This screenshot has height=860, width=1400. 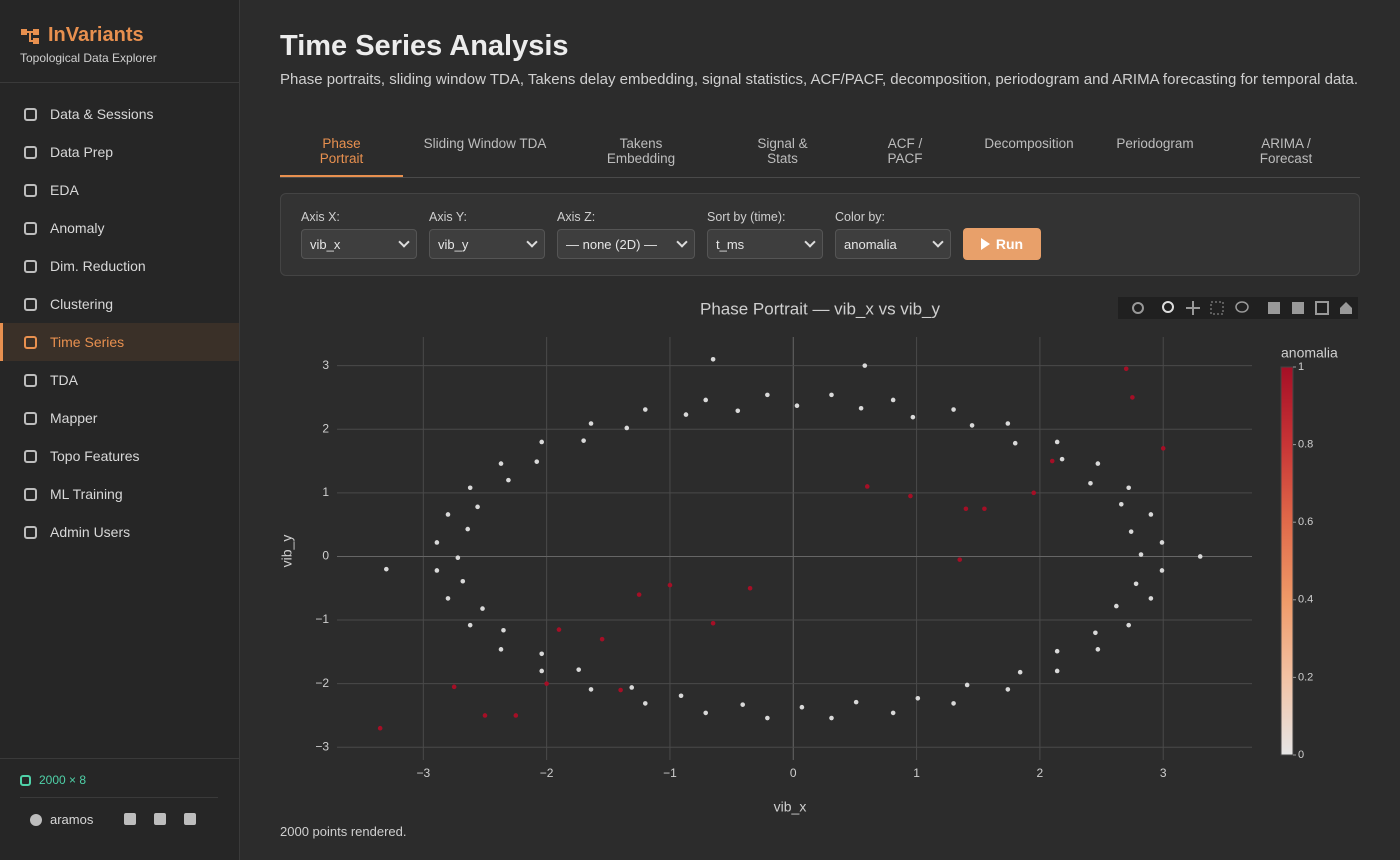 What do you see at coordinates (1305, 445) in the screenshot?
I see `colorbar-tick-label: 0.8` at bounding box center [1305, 445].